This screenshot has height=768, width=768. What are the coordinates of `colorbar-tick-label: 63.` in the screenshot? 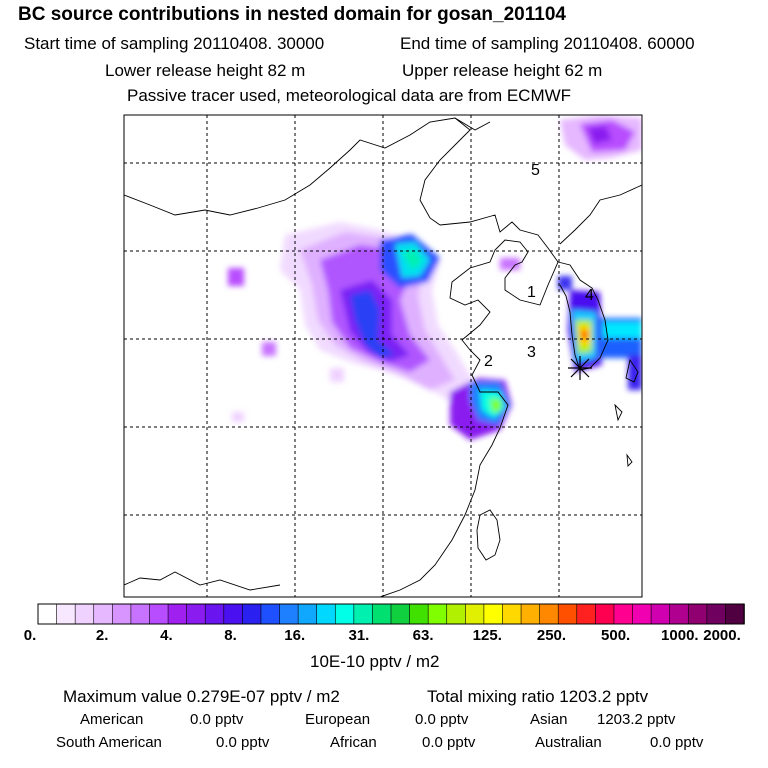 It's located at (423, 635).